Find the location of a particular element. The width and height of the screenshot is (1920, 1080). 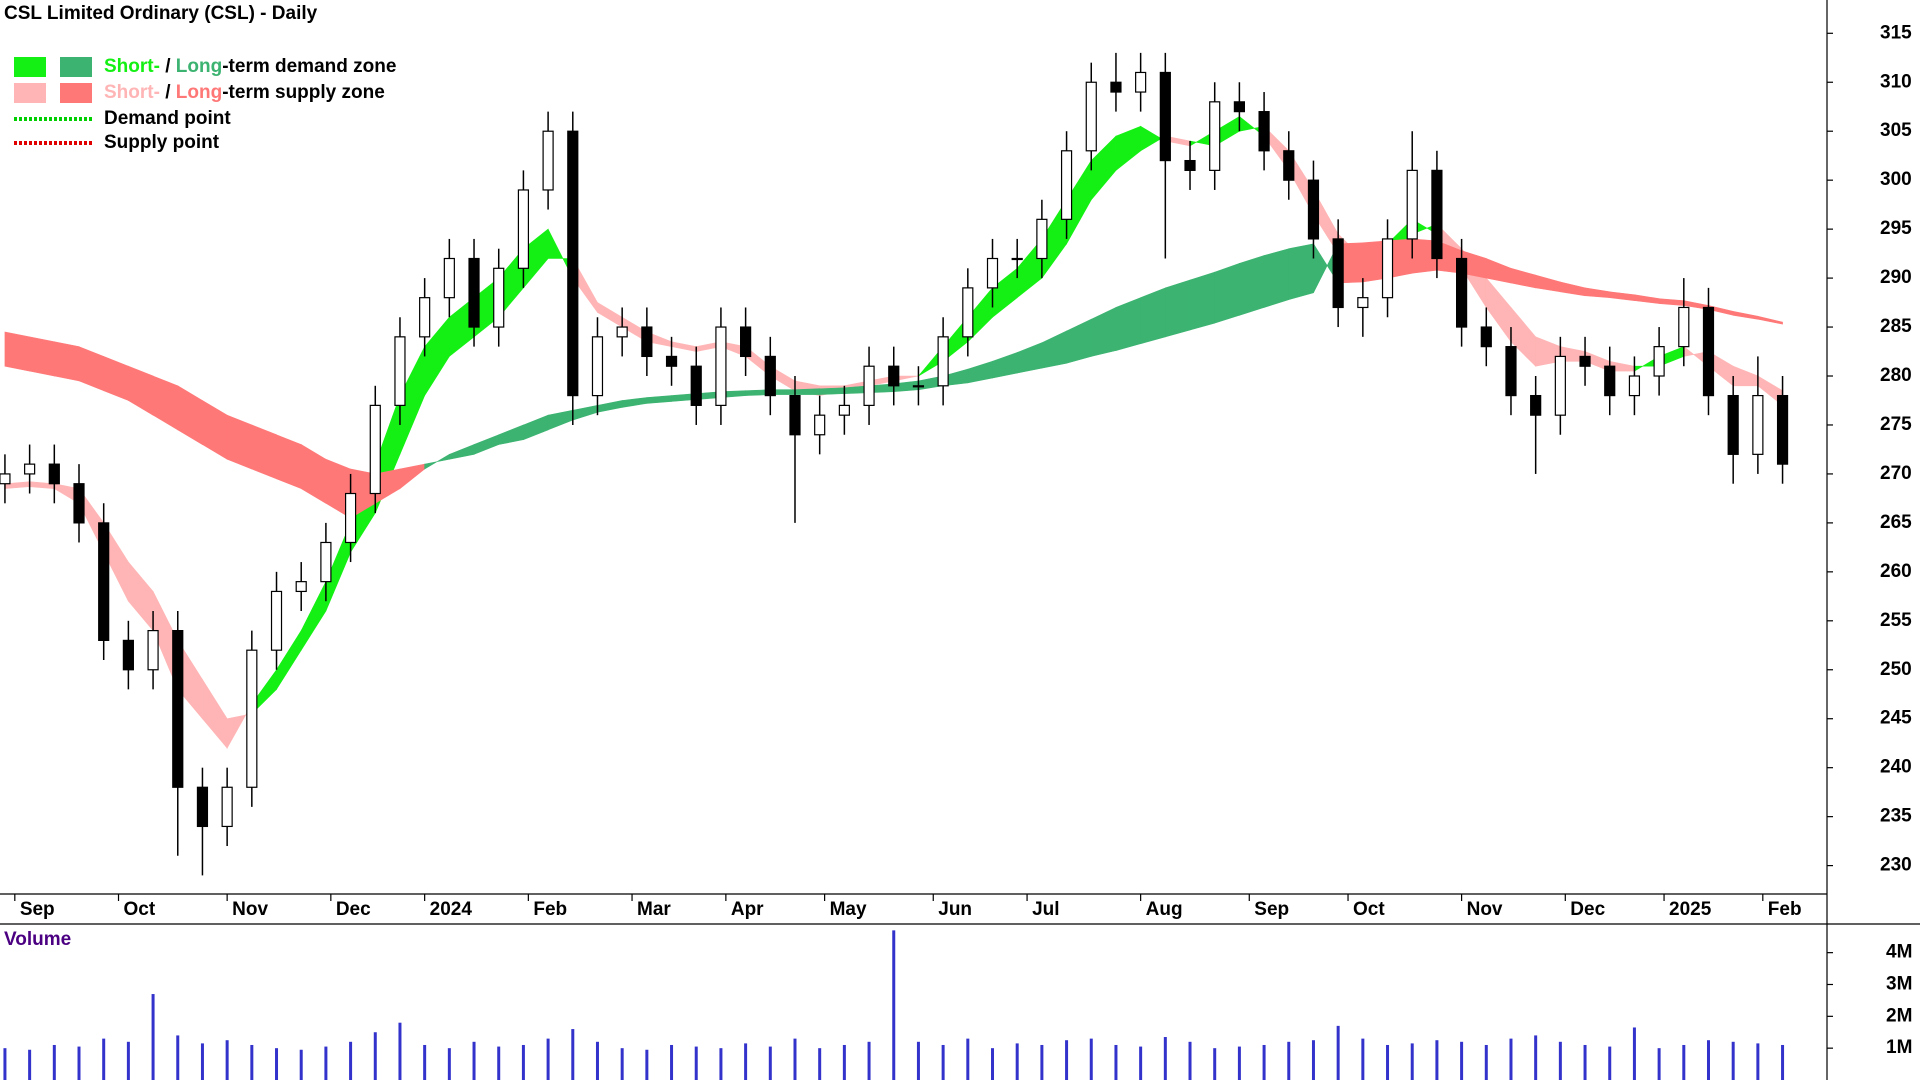

legend-label-part: -term supply zone is located at coordinates (303, 92).